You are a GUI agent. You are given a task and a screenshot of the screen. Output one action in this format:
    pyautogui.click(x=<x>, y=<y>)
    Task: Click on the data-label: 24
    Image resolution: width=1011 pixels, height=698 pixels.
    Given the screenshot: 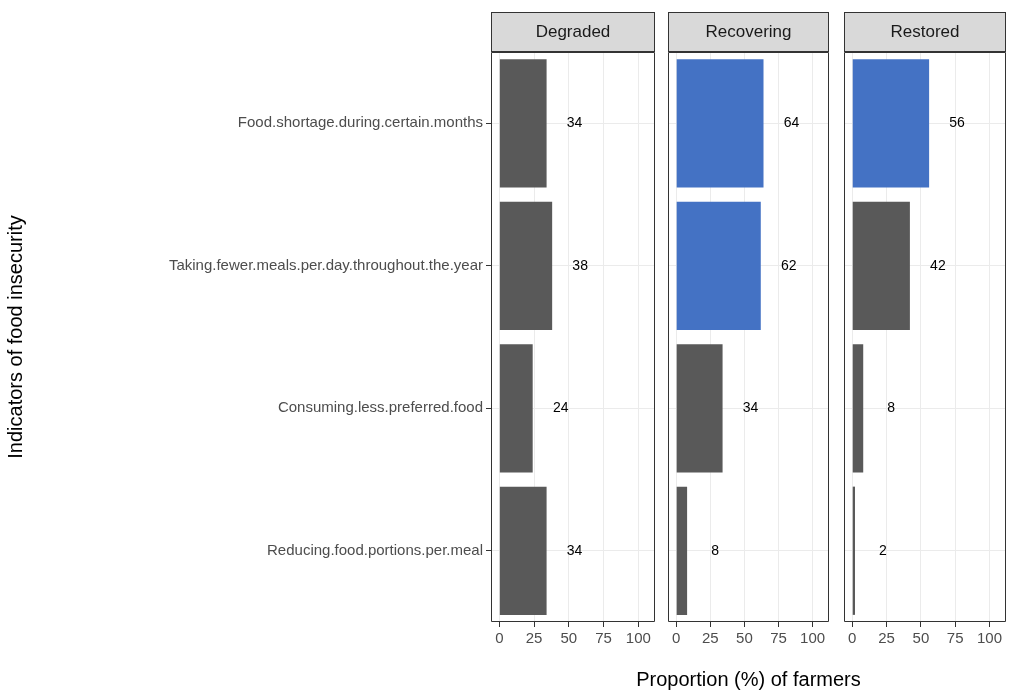 What is the action you would take?
    pyautogui.click(x=560, y=407)
    